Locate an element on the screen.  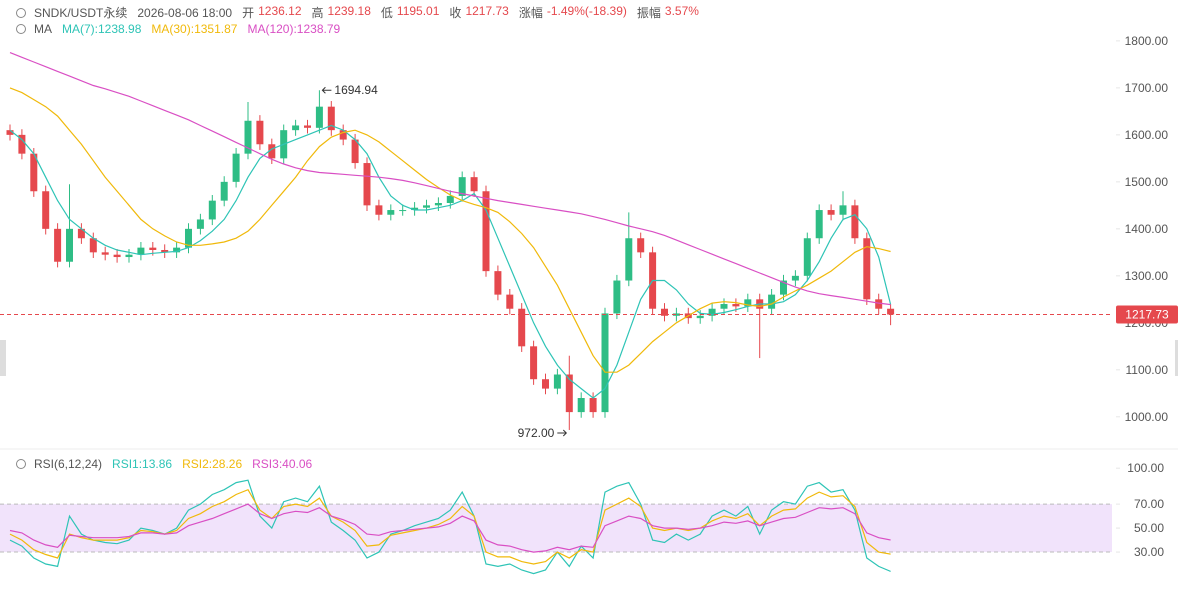
rsi-title: RSI(6,12,24) is located at coordinates (68, 464).